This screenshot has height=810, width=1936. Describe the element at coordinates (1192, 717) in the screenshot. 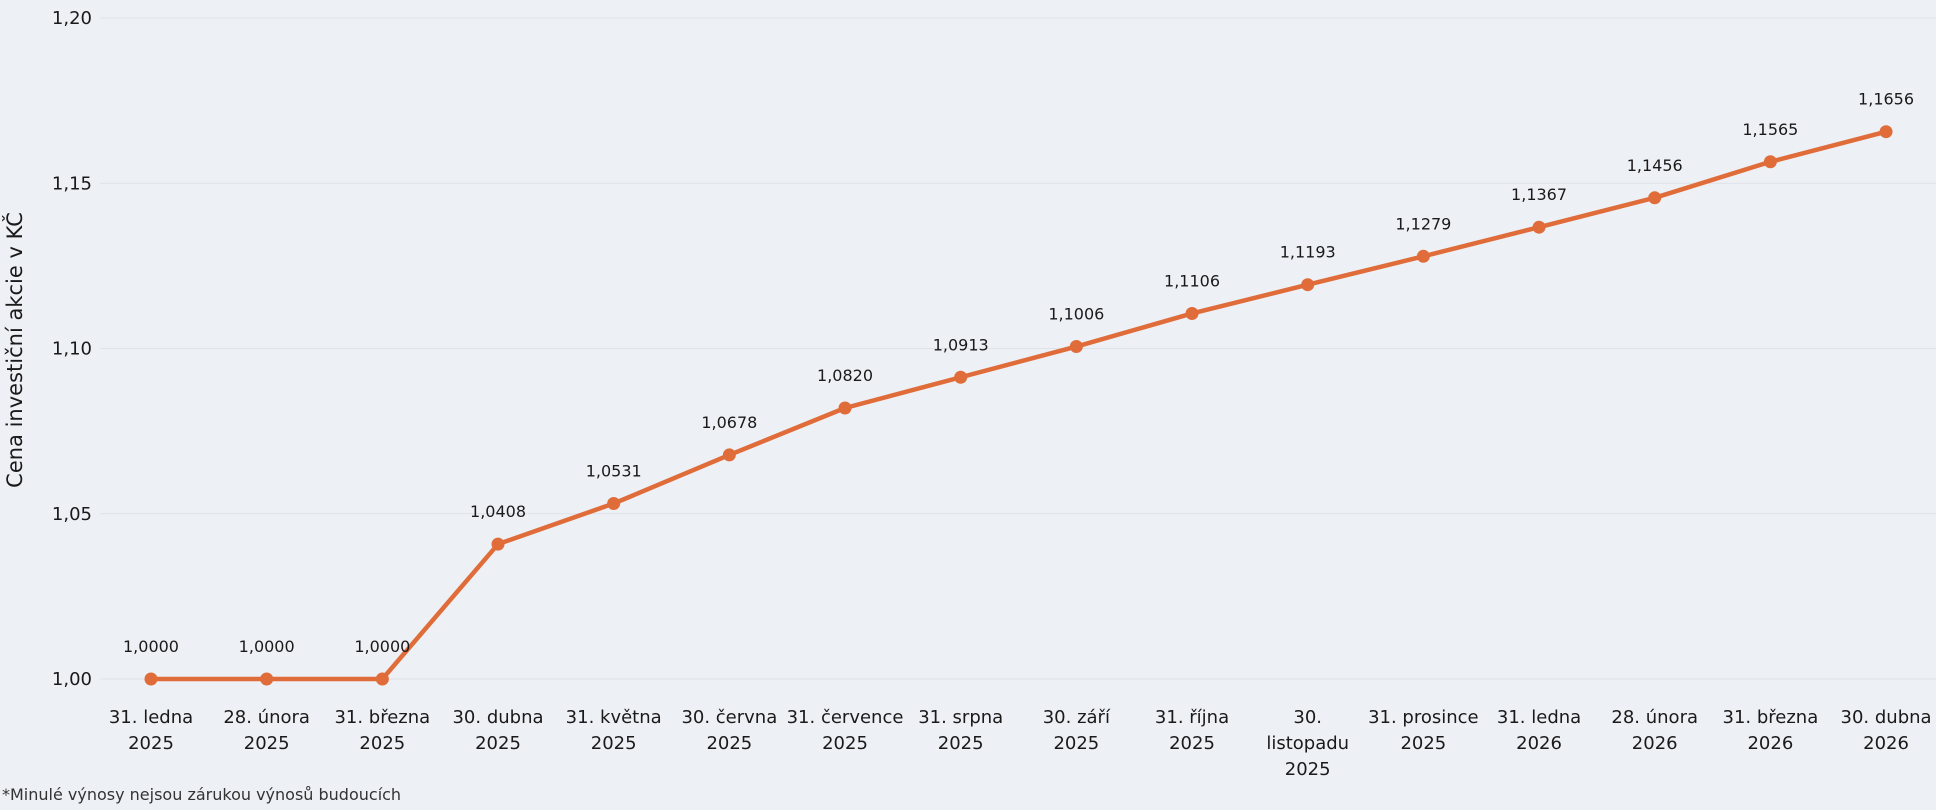

I see `x-tick-label-line: 31. října` at that location.